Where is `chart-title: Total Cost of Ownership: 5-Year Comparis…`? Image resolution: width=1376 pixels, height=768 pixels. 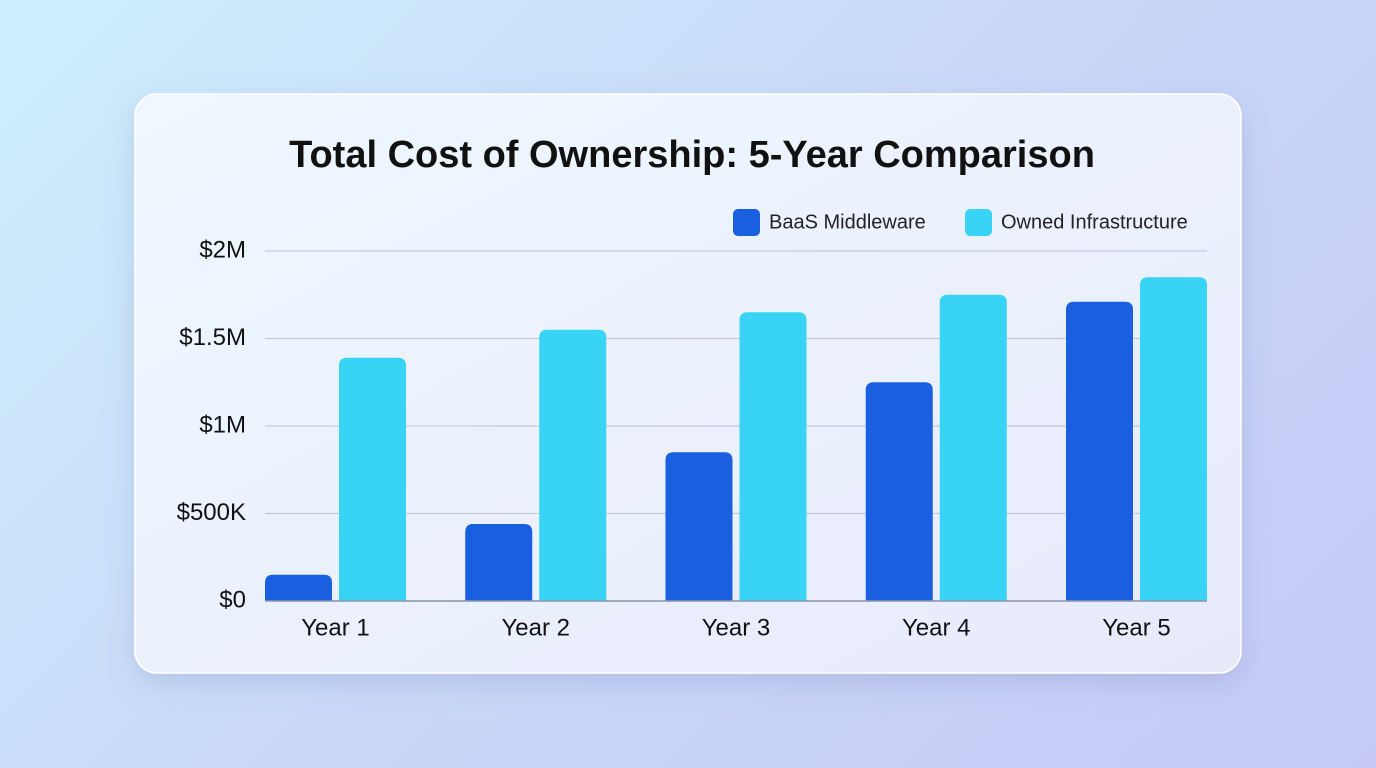
chart-title: Total Cost of Ownership: 5-Year Comparis… is located at coordinates (692, 155).